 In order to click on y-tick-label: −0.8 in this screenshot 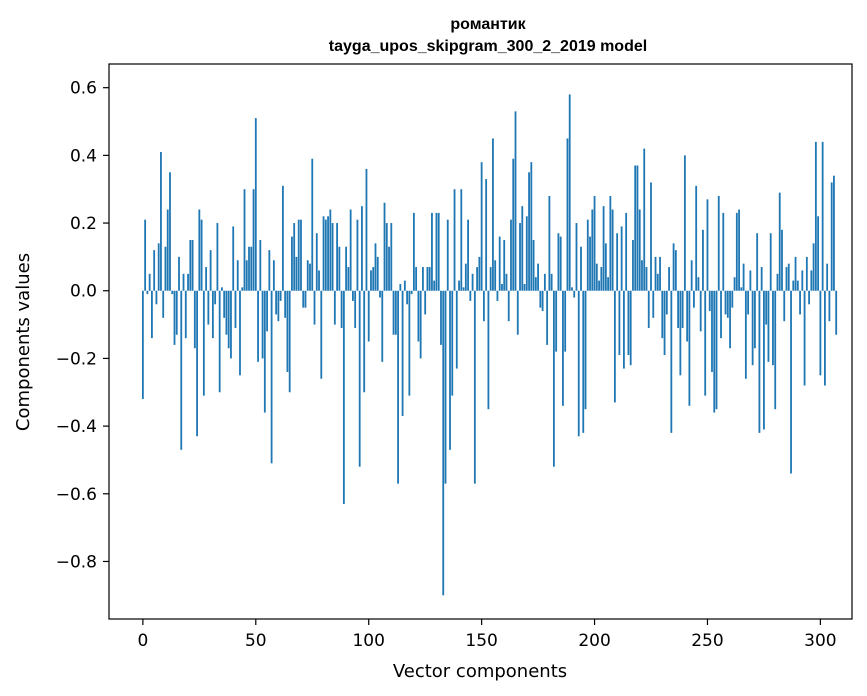, I will do `click(76, 562)`.